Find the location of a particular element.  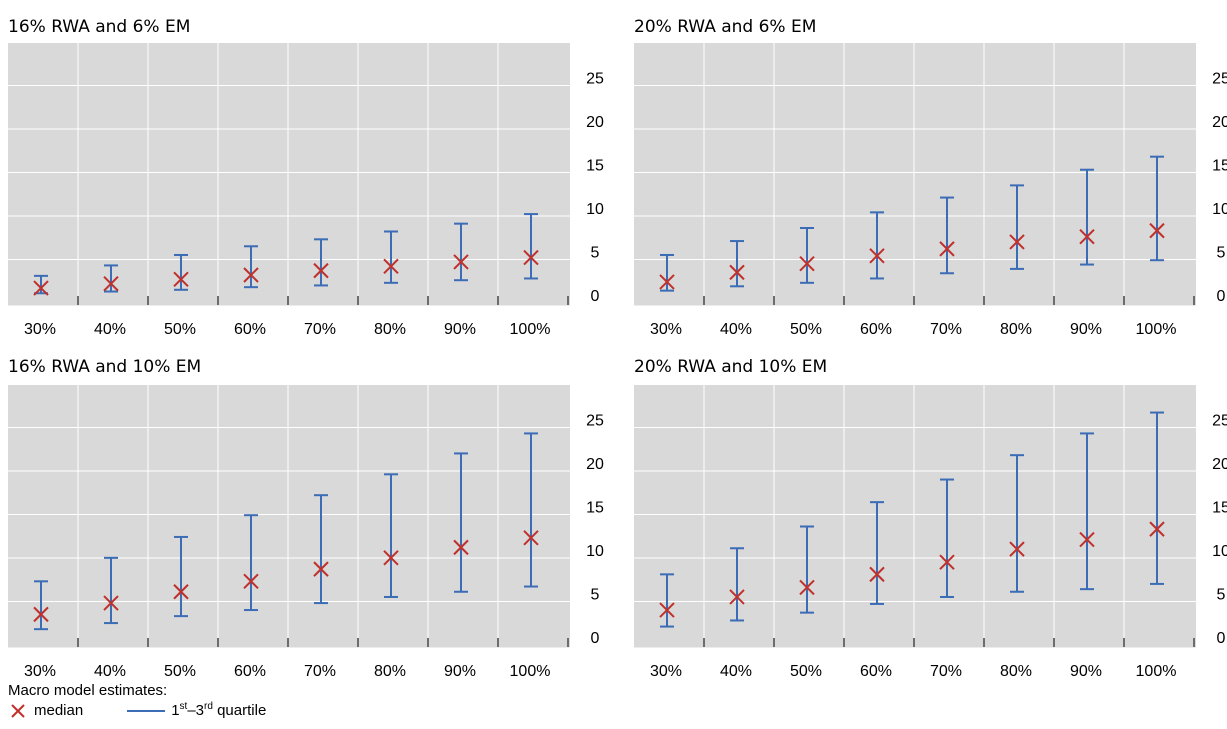

legend-quartile: 1st–3rd quartile is located at coordinates (196, 710).